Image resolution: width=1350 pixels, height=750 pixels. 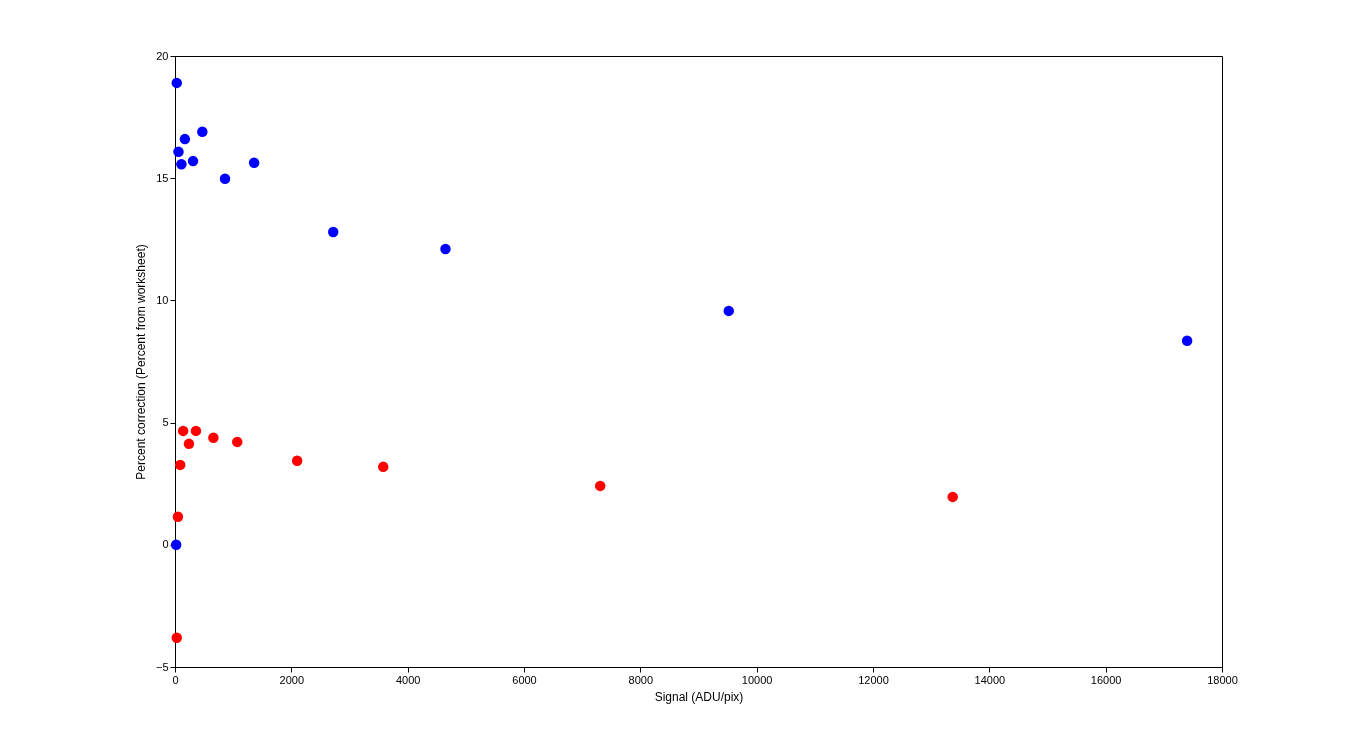 I want to click on x-tick-label: 16000, so click(x=1106, y=679).